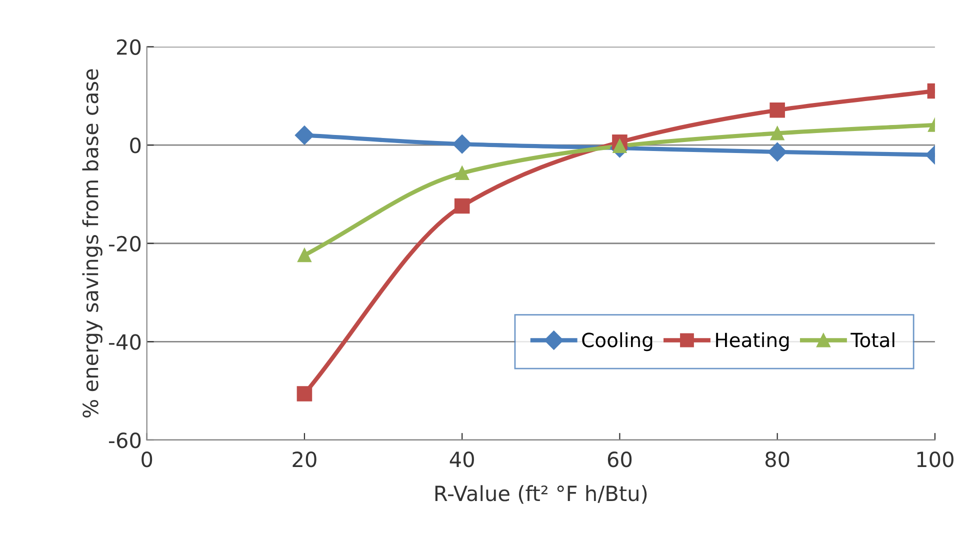 The image size is (979, 550). Describe the element at coordinates (872, 340) in the screenshot. I see `legend-label: Total` at that location.